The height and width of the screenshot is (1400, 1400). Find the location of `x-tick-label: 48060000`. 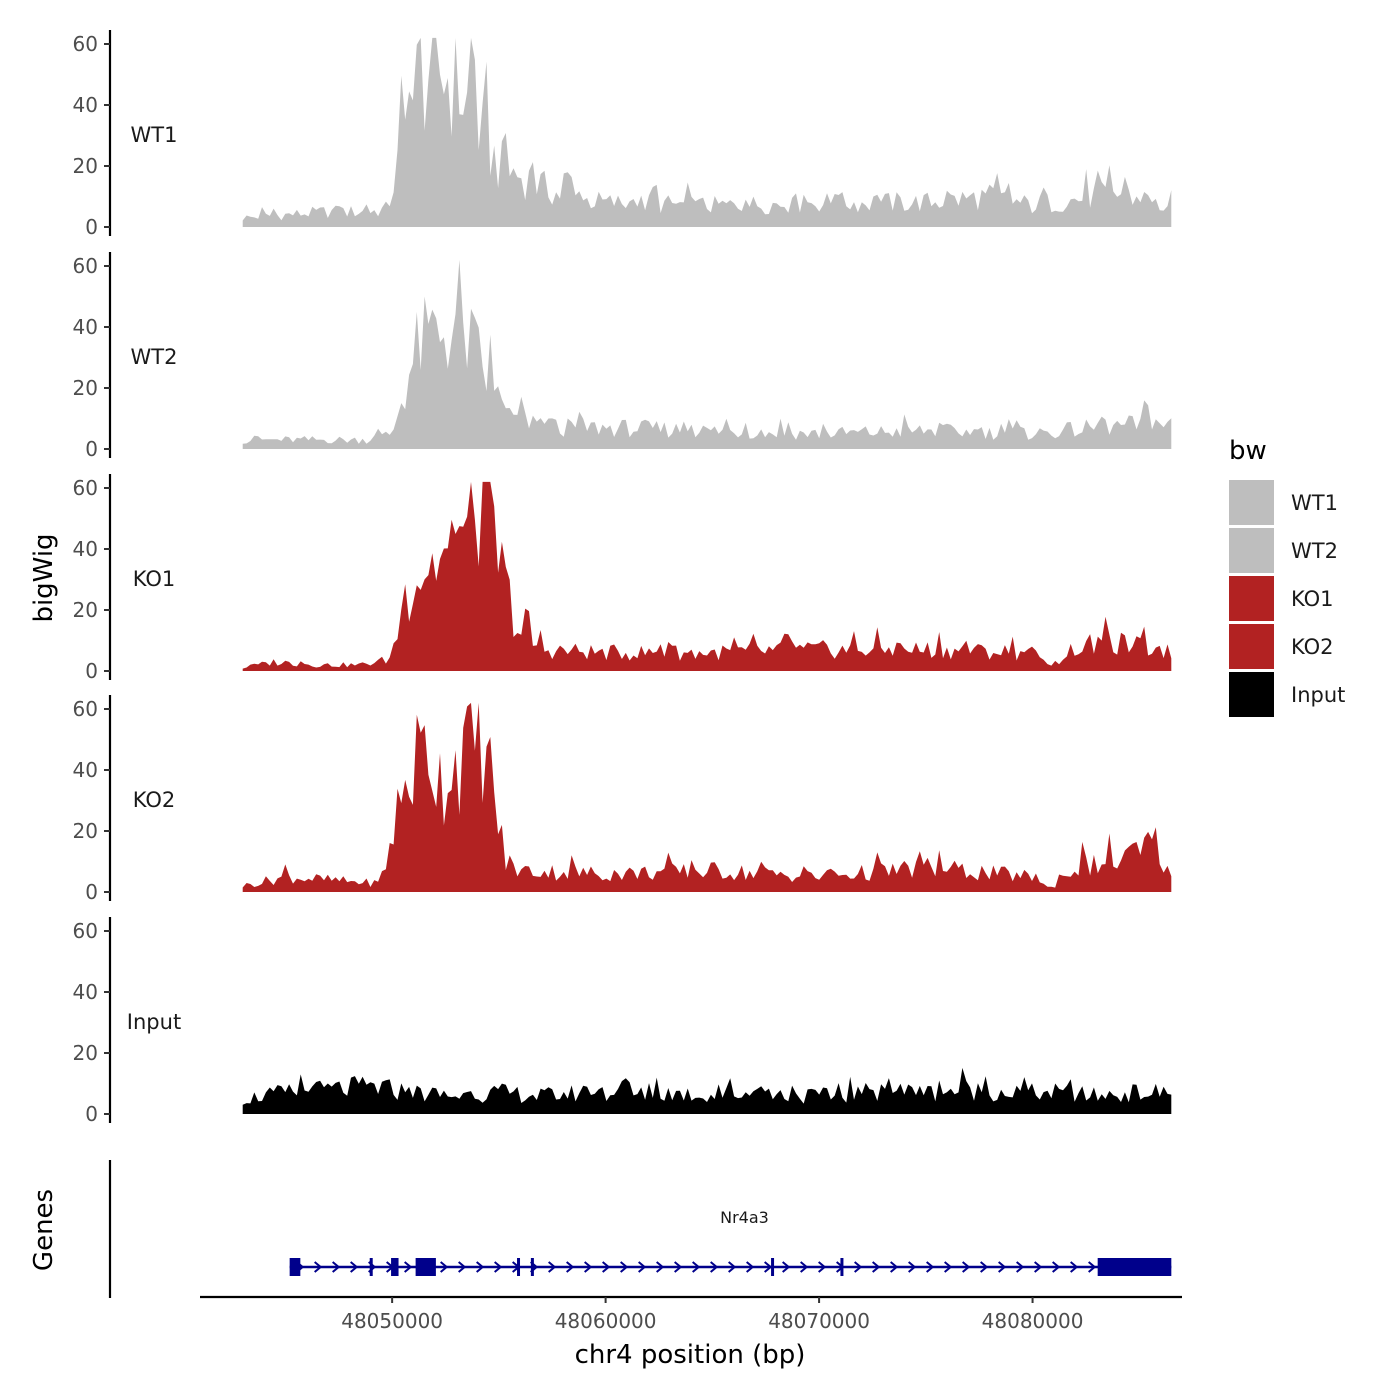

x-tick-label: 48060000 is located at coordinates (606, 1321).